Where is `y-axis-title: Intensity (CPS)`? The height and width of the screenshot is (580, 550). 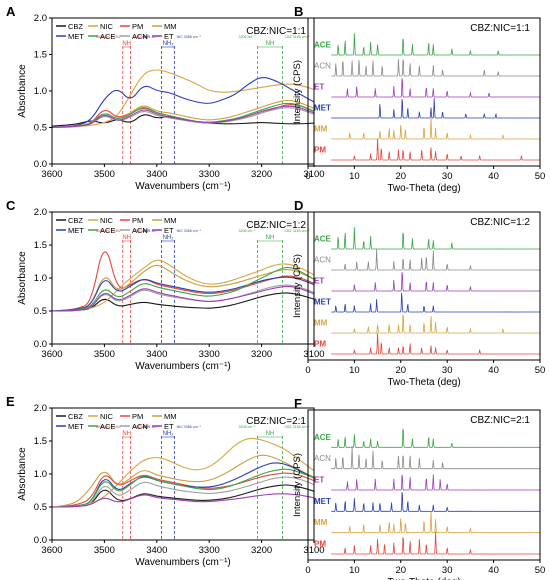 y-axis-title: Intensity (CPS) is located at coordinates (297, 286).